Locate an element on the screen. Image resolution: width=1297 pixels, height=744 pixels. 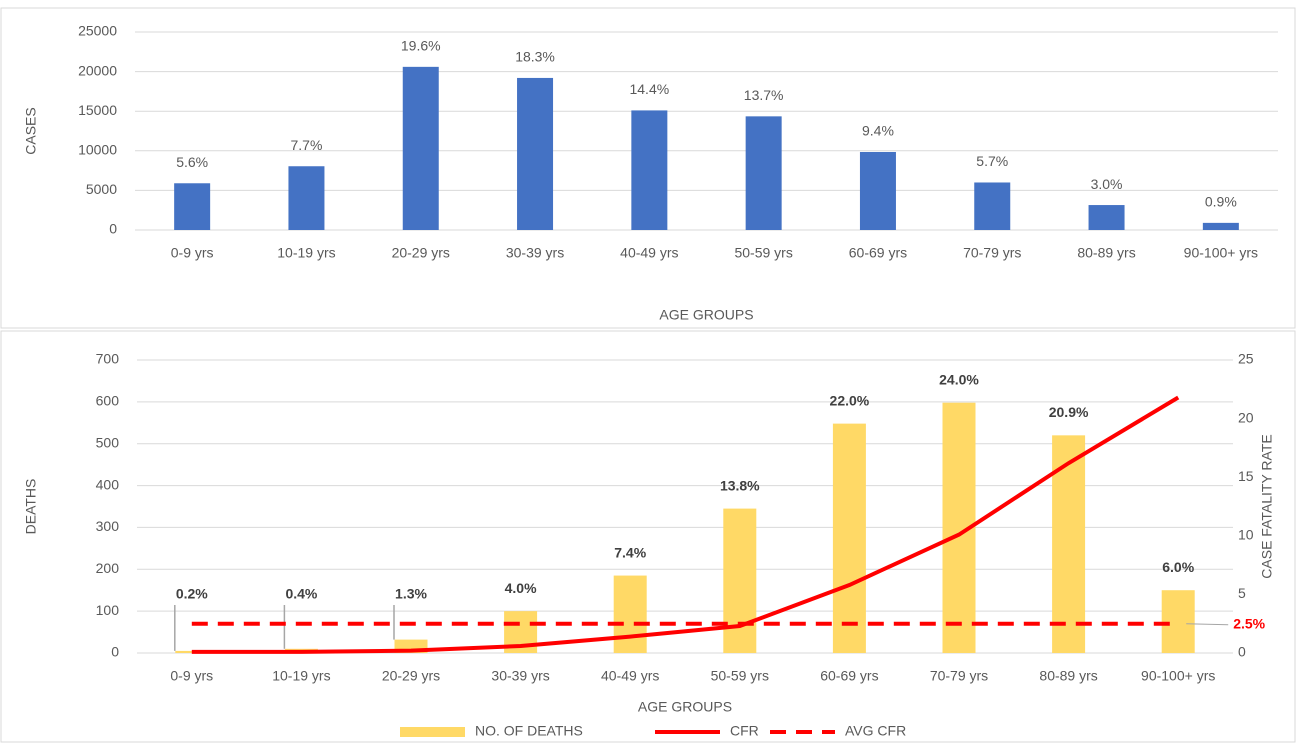
data-label: 13.8% is located at coordinates (740, 485).